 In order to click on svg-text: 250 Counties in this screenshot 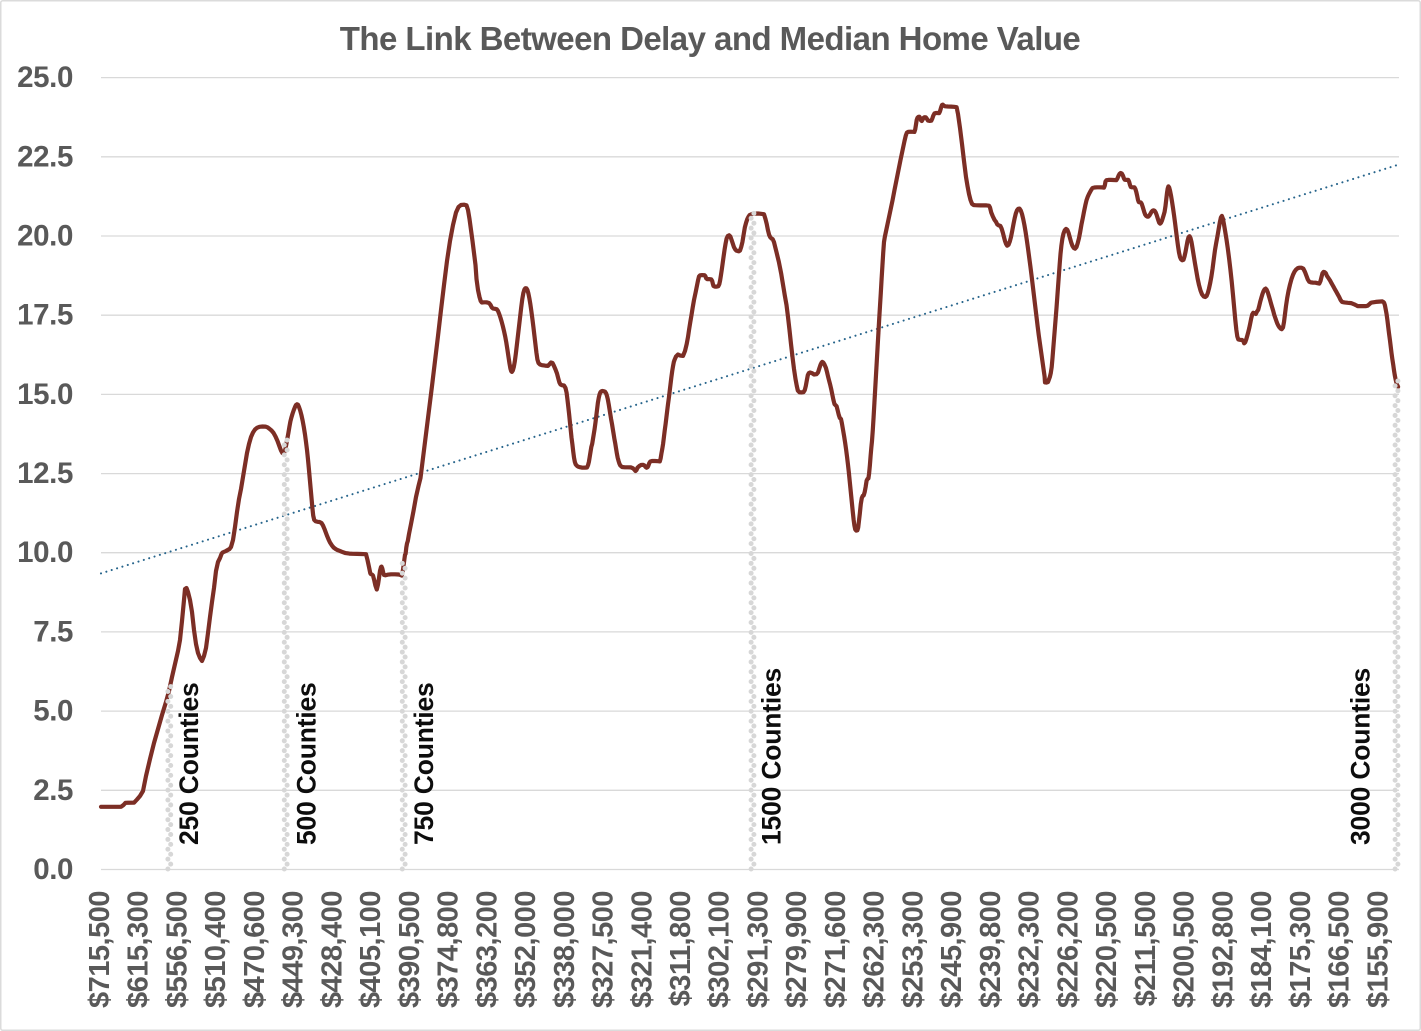, I will do `click(189, 763)`.